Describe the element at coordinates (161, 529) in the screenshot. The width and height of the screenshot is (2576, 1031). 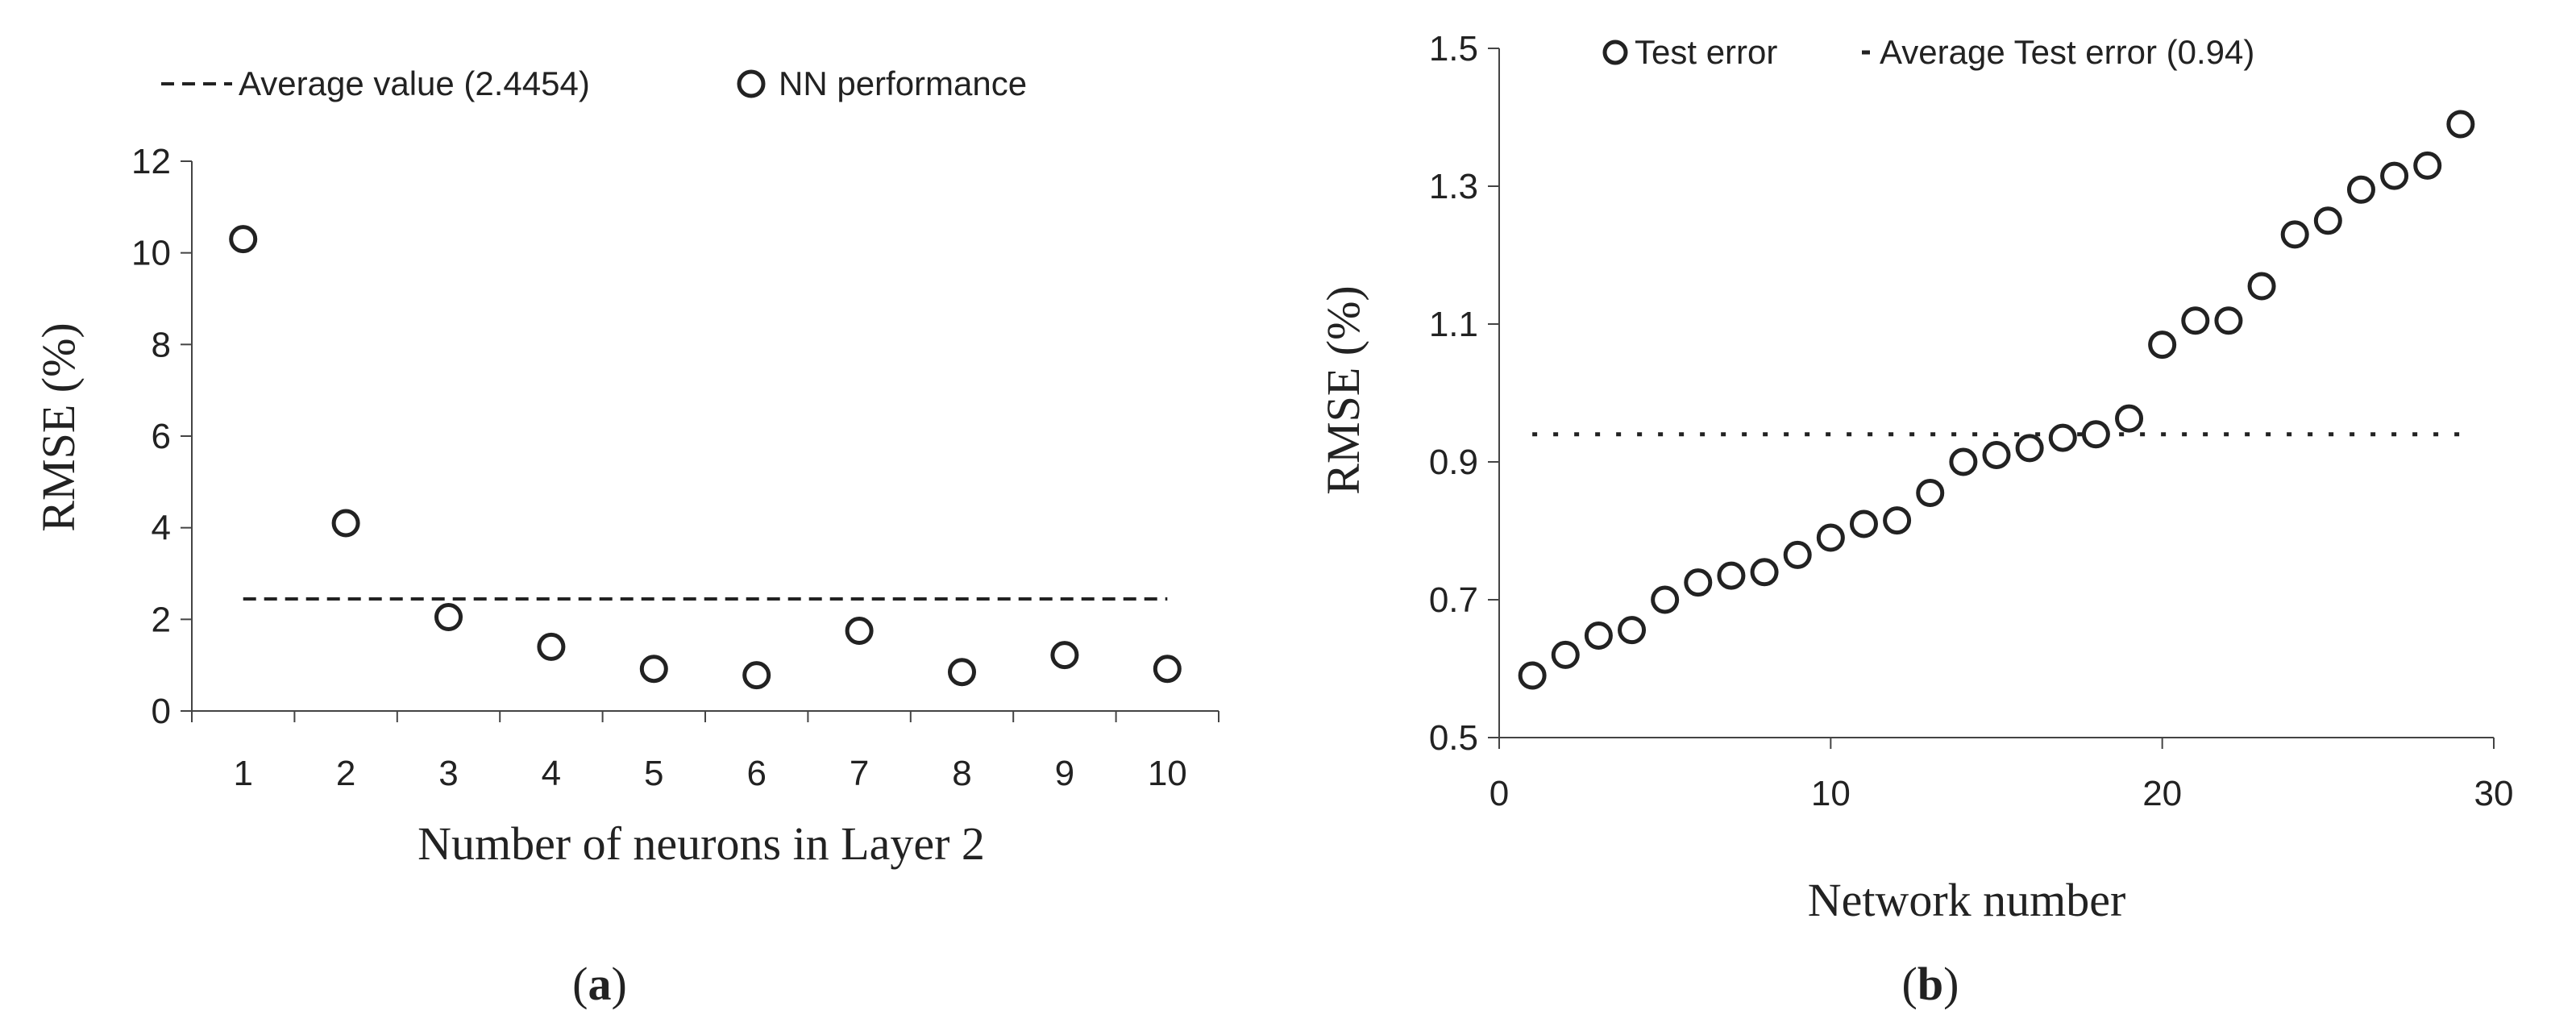
I see `y-tick-label: 4` at that location.